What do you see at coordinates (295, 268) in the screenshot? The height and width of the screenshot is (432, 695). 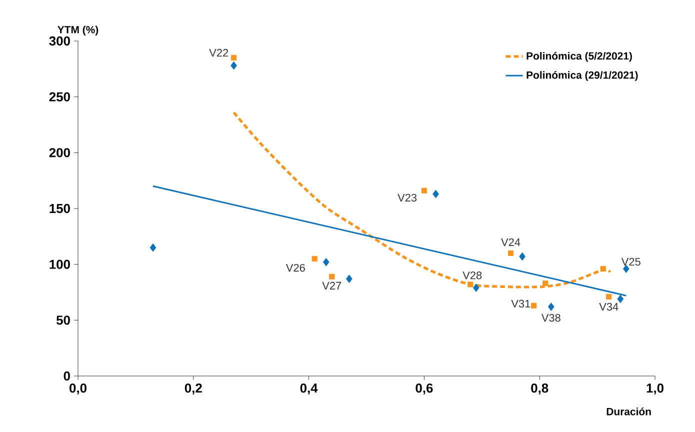 I see `annotation: V26` at bounding box center [295, 268].